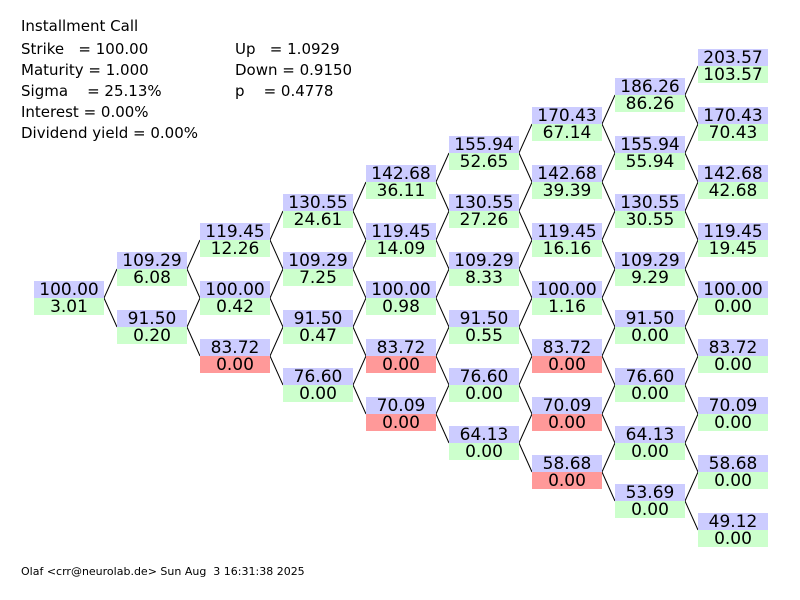 The width and height of the screenshot is (800, 600). I want to click on parameter: Maturity = 1.000, so click(85, 70).